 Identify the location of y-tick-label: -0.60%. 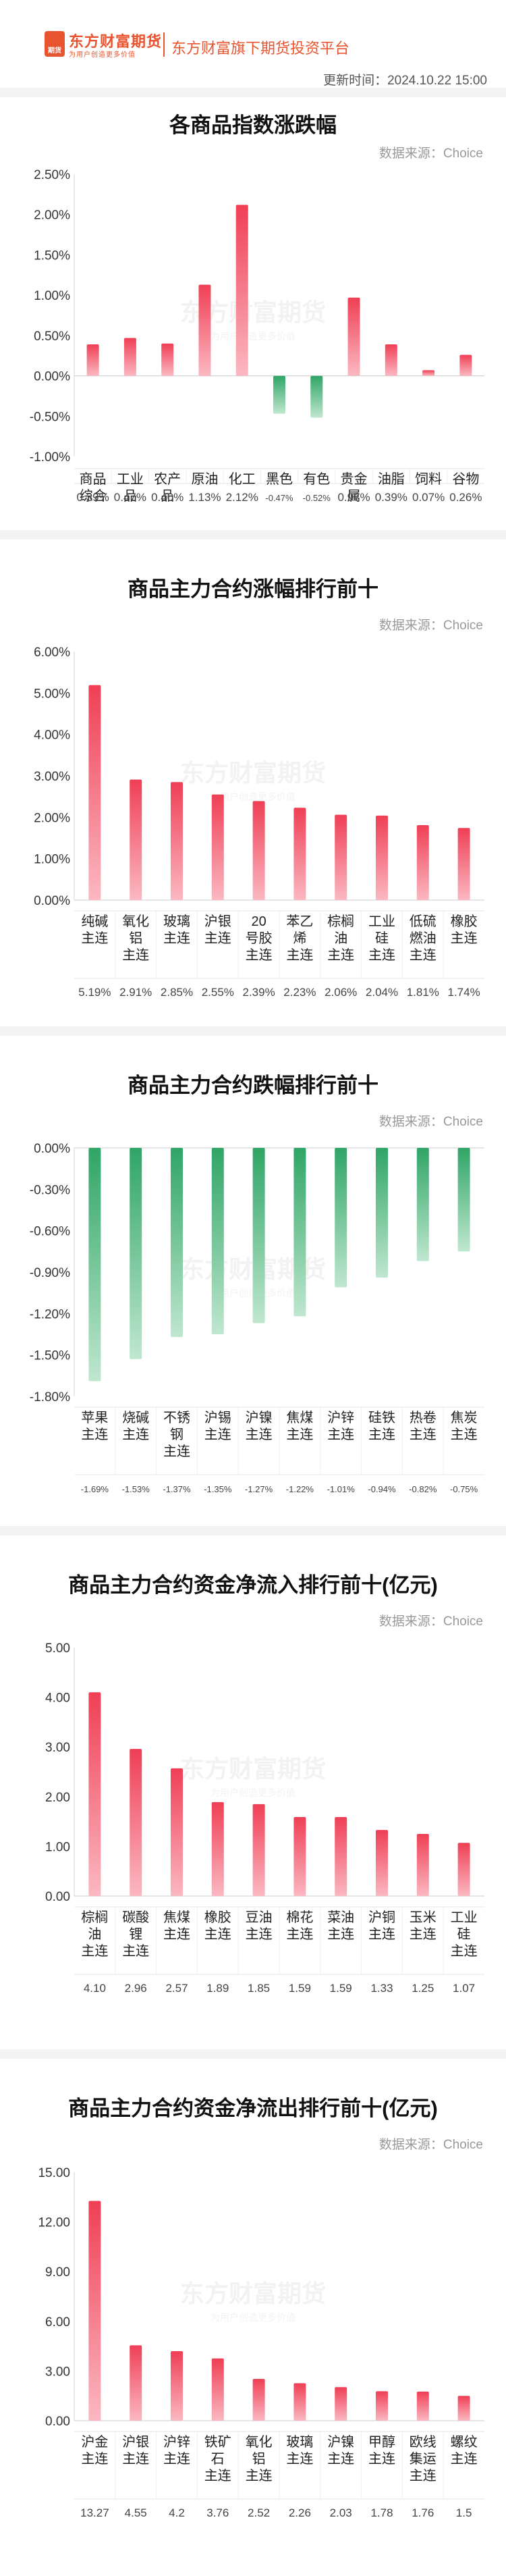
(50, 1232).